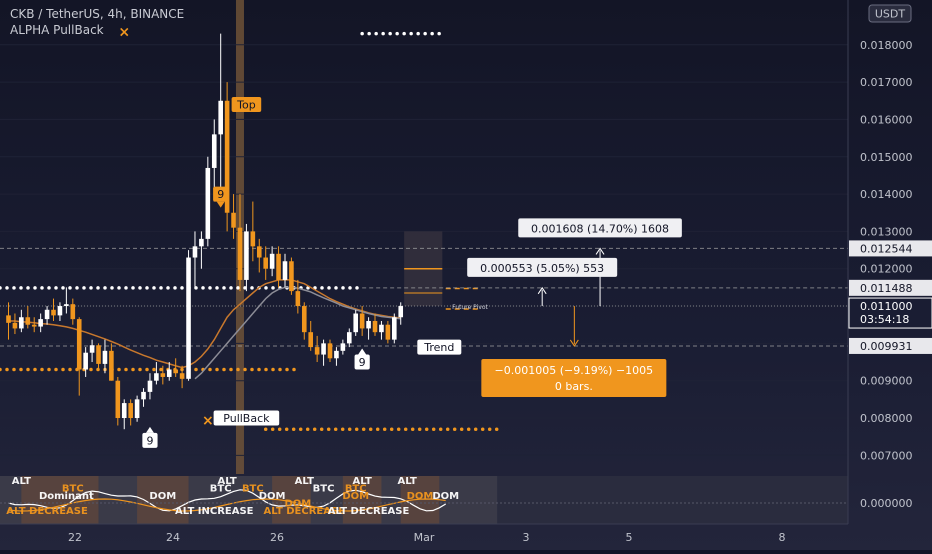 Image resolution: width=932 pixels, height=554 pixels. Describe the element at coordinates (886, 306) in the screenshot. I see `price-label-text: 0.011000` at that location.